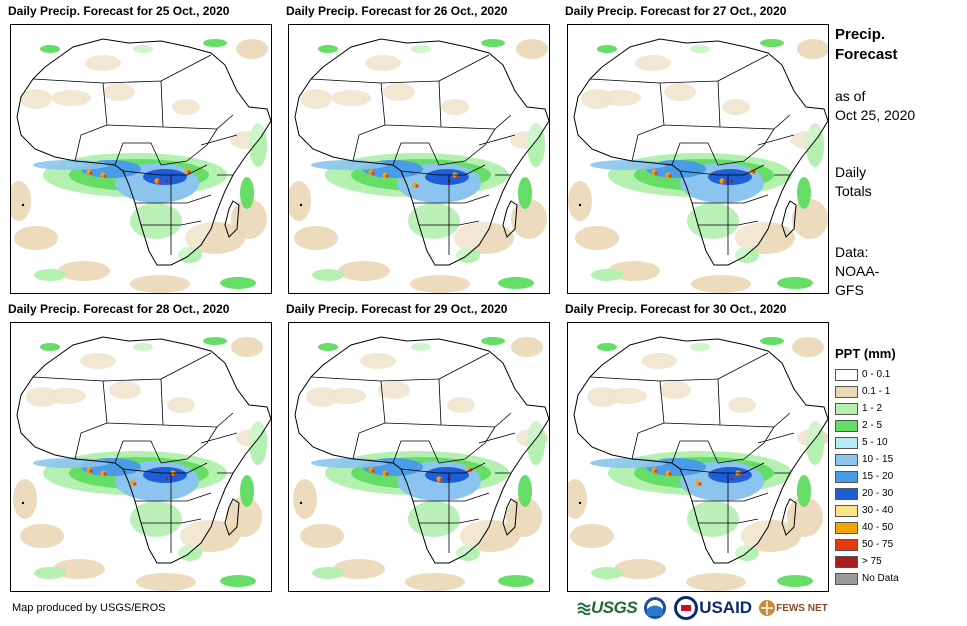 This screenshot has width=967, height=626. Describe the element at coordinates (878, 544) in the screenshot. I see `legend-label: 50 - 75` at that location.